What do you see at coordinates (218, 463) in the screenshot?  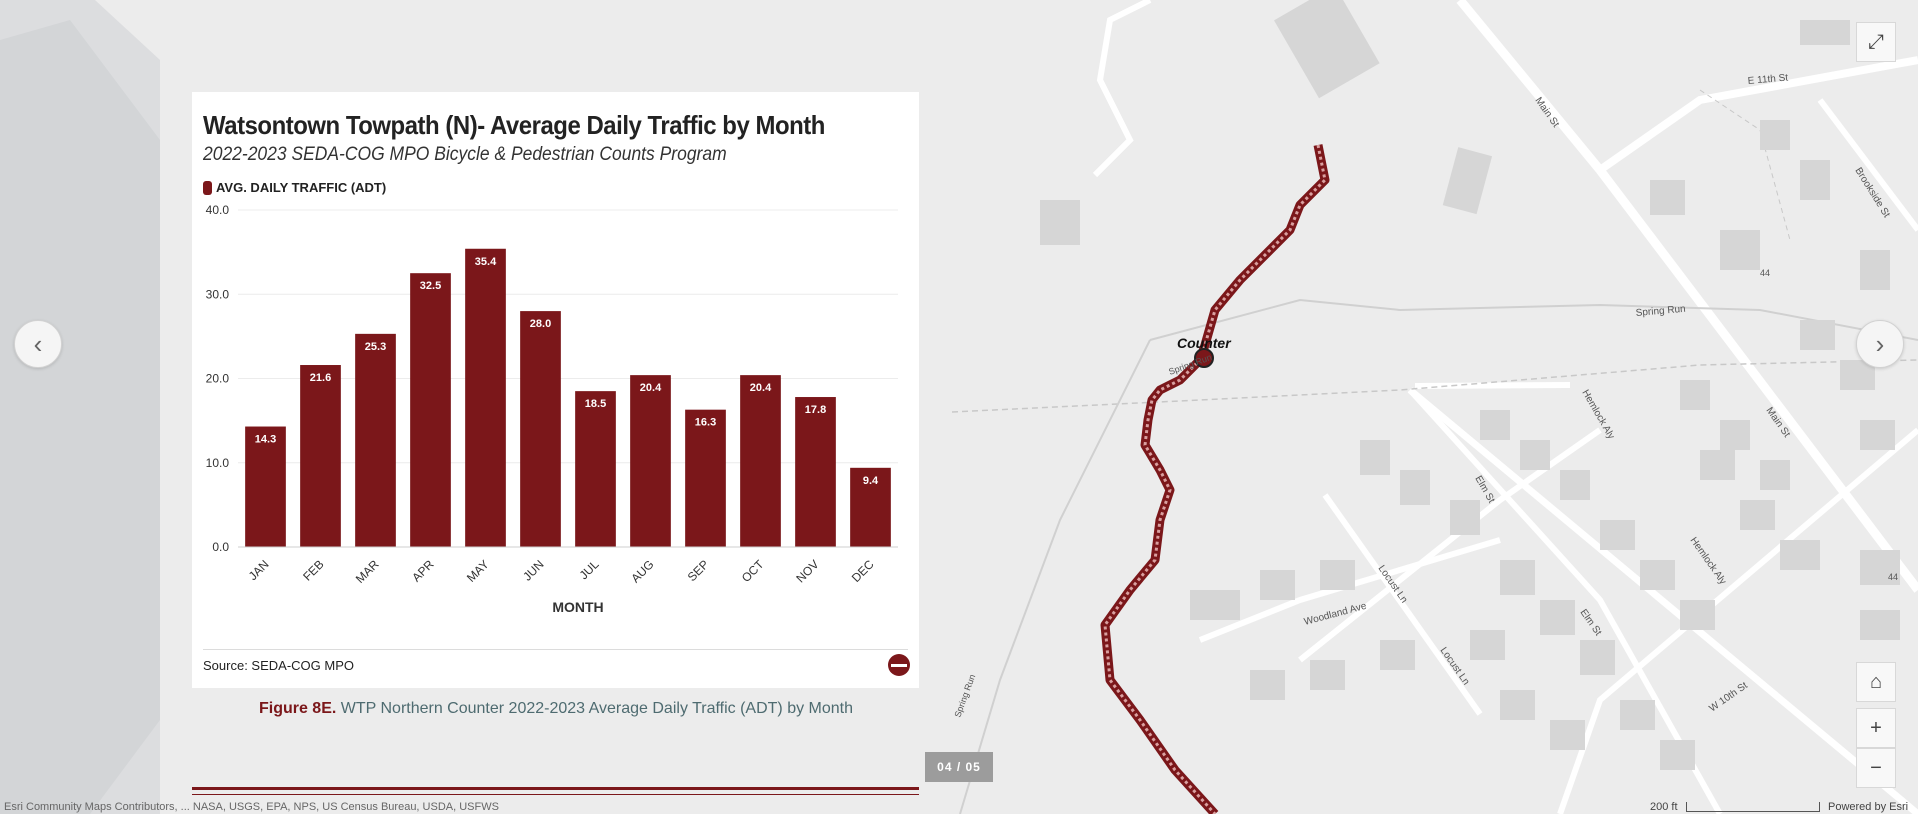 I see `y-tick-label: 10.0` at bounding box center [218, 463].